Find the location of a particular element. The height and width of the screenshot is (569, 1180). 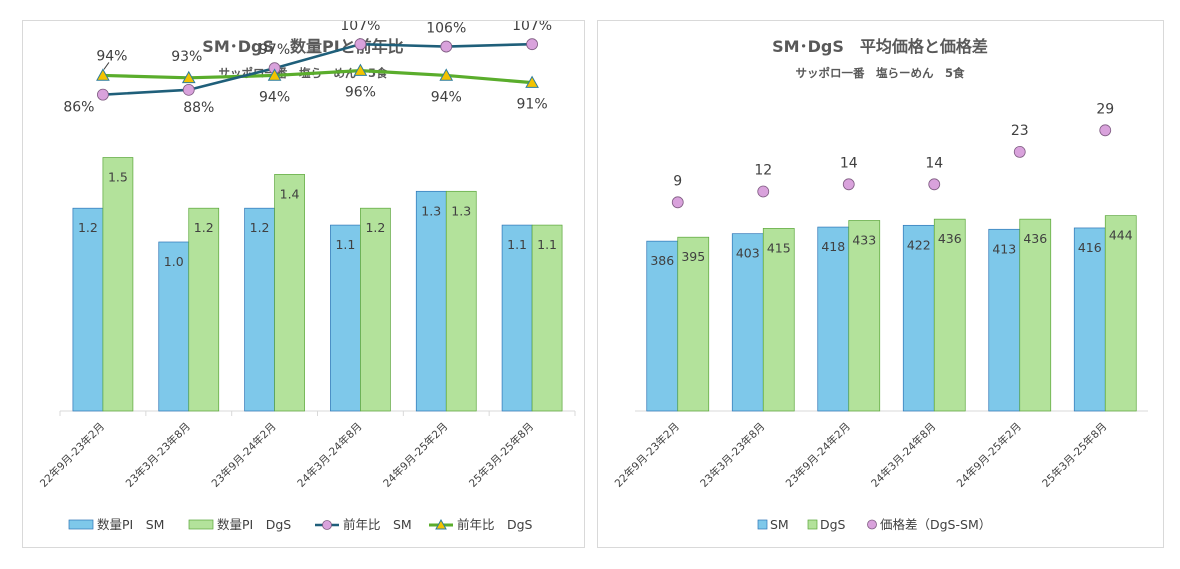

line-label-dgs: 91% is located at coordinates (532, 105).